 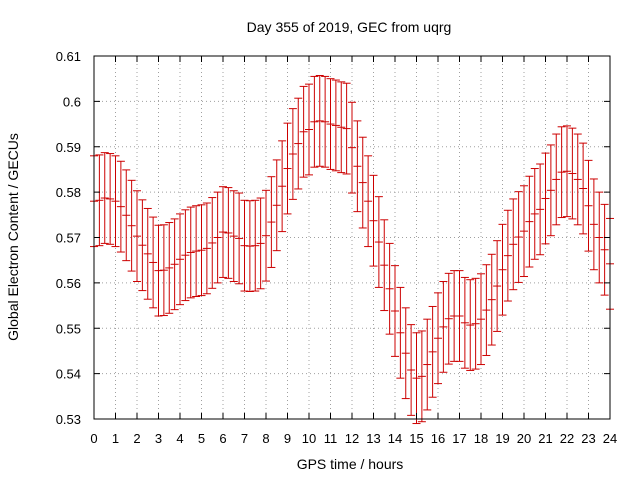 What do you see at coordinates (567, 438) in the screenshot?
I see `x-tick-label: 22` at bounding box center [567, 438].